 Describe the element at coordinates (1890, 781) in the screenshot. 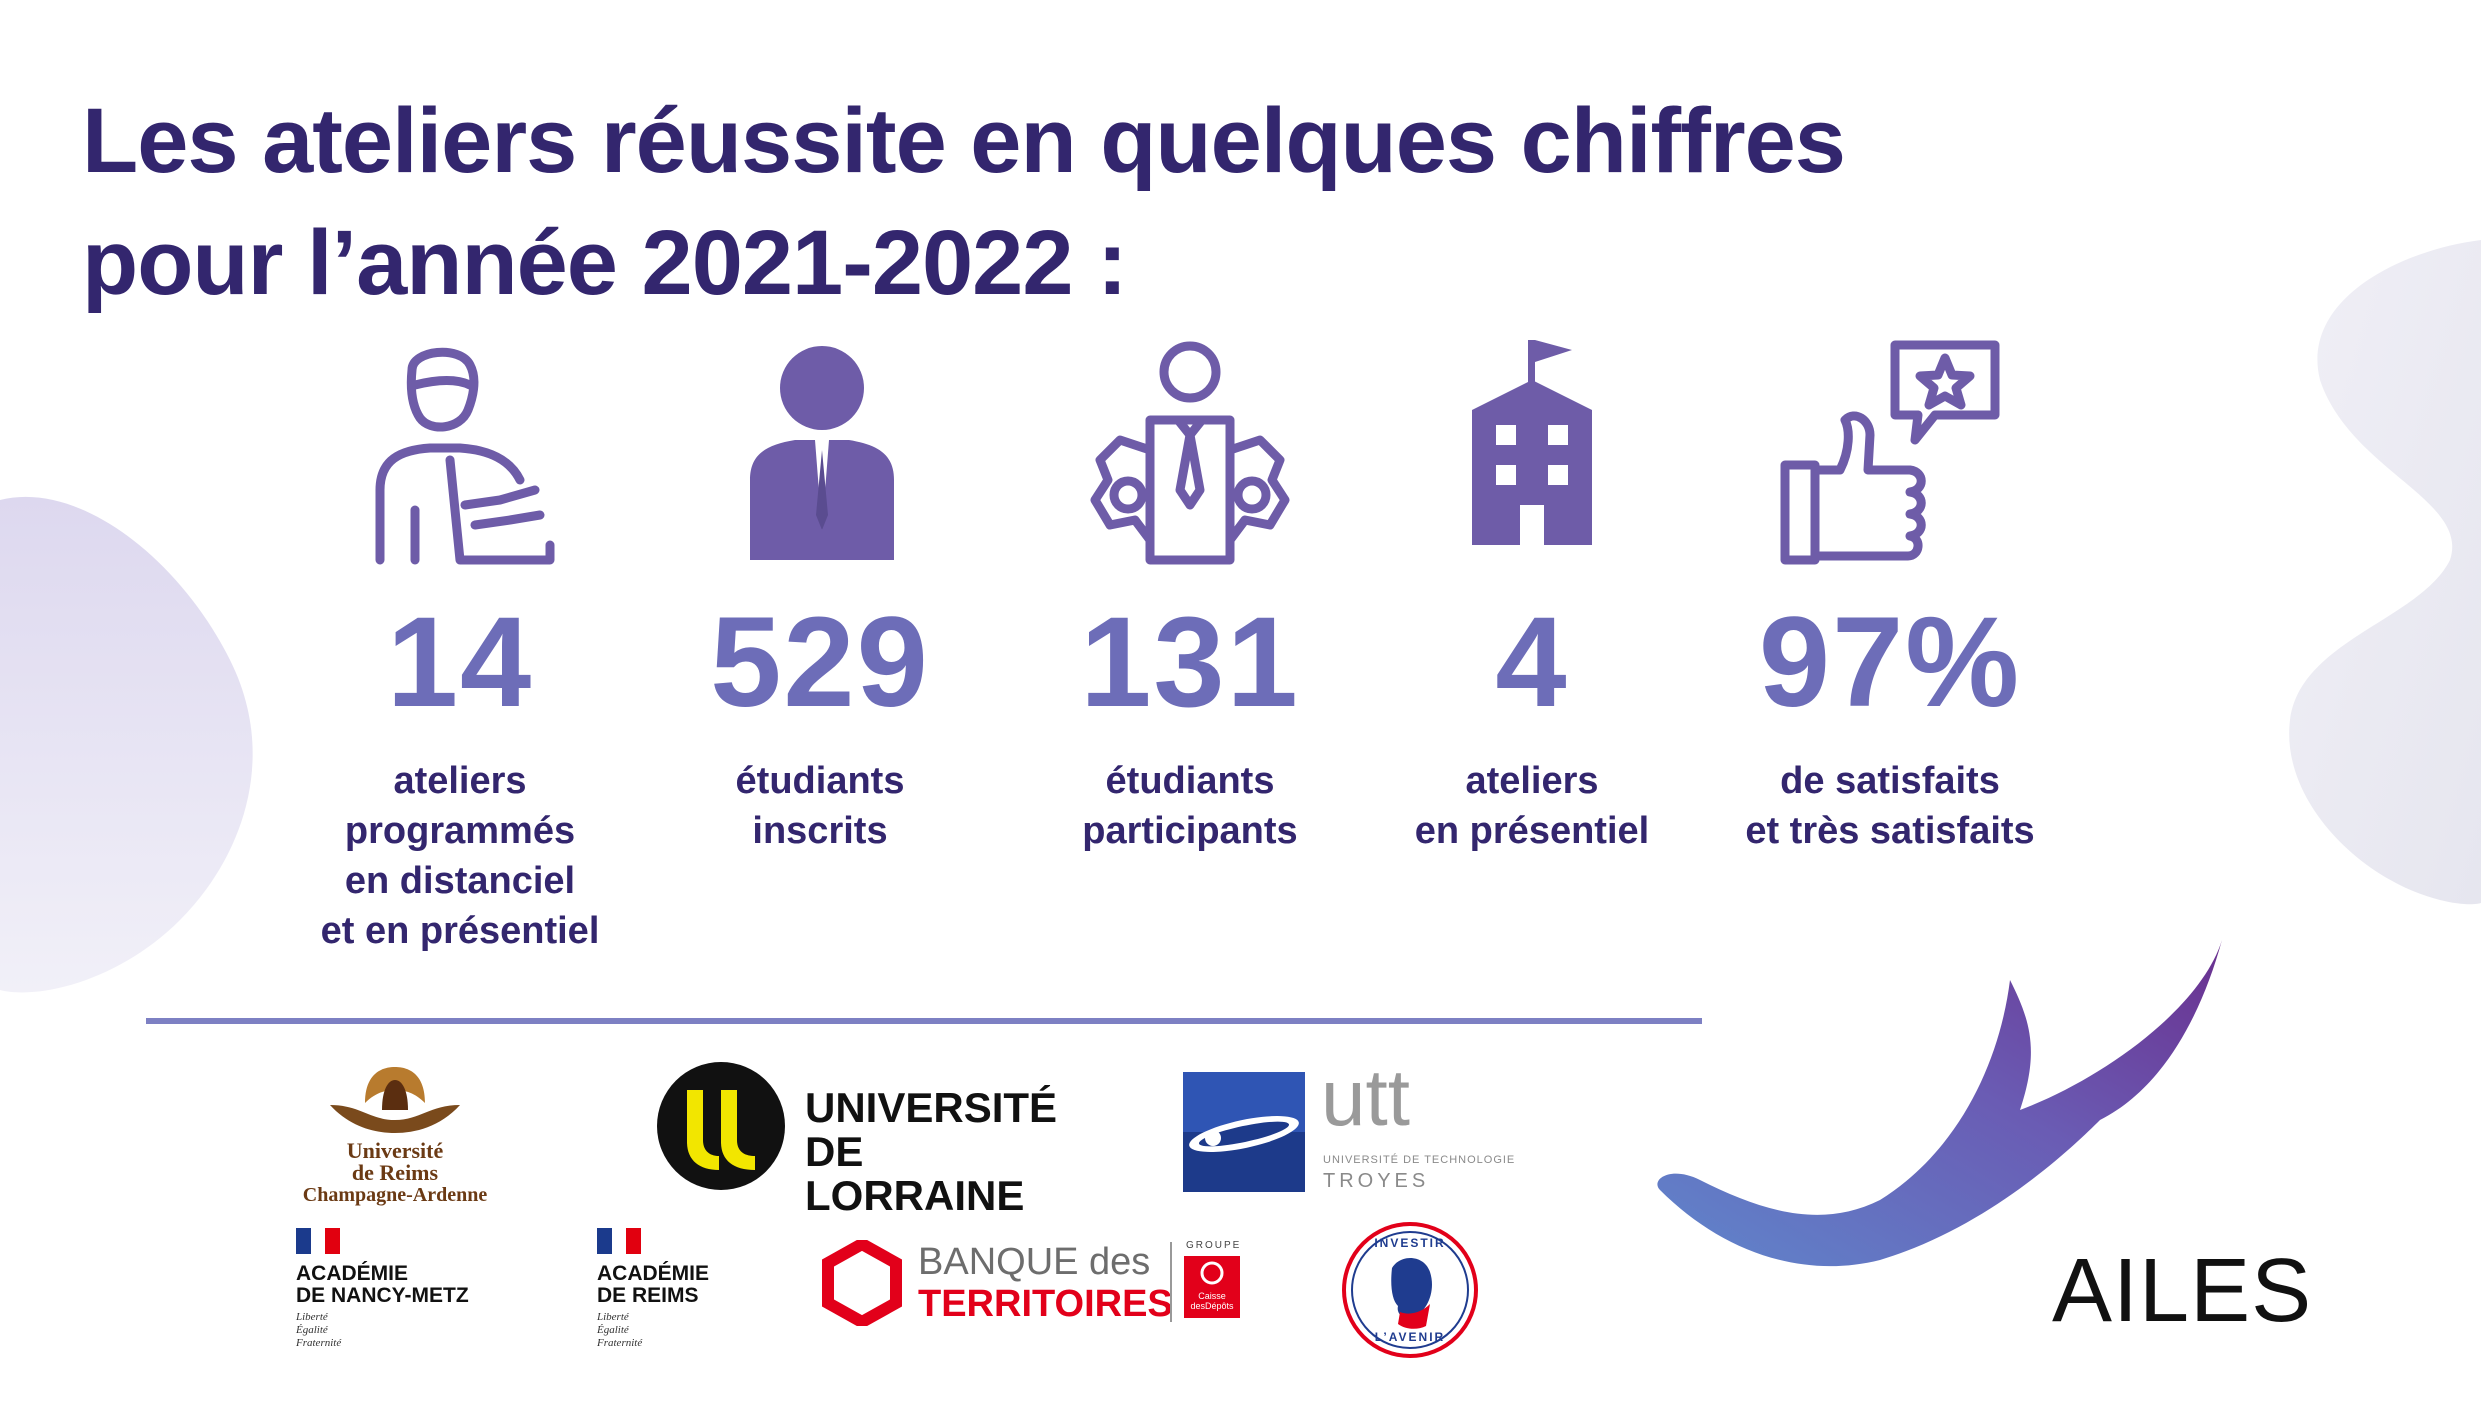

I see `stat-label-line: de satisfaits` at that location.